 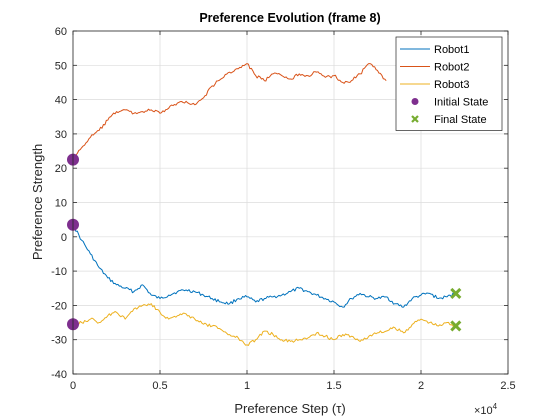 What do you see at coordinates (451, 85) in the screenshot?
I see `legend-label: Robot3` at bounding box center [451, 85].